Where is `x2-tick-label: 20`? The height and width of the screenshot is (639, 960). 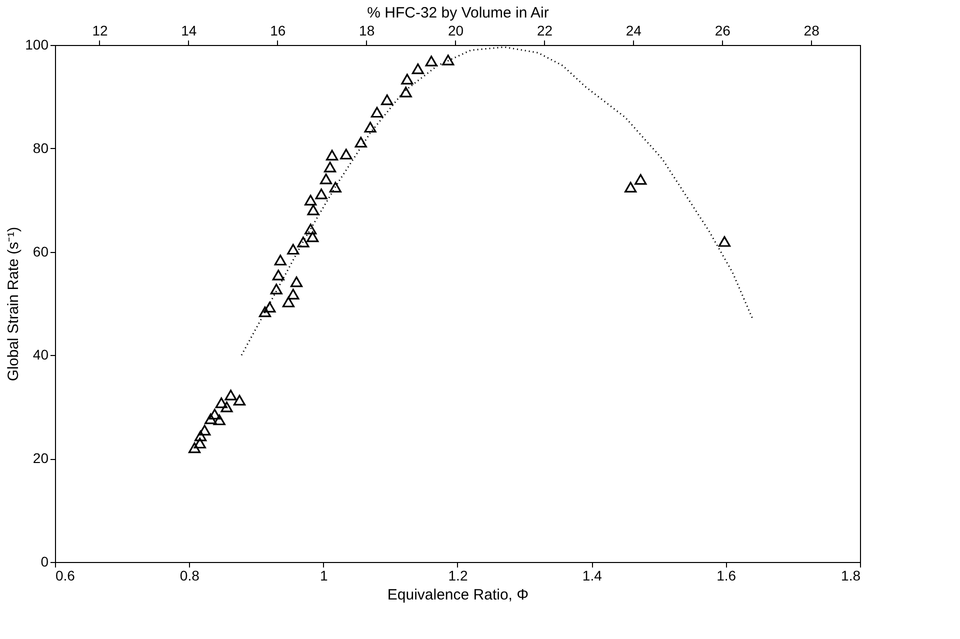
x2-tick-label: 20 is located at coordinates (456, 30).